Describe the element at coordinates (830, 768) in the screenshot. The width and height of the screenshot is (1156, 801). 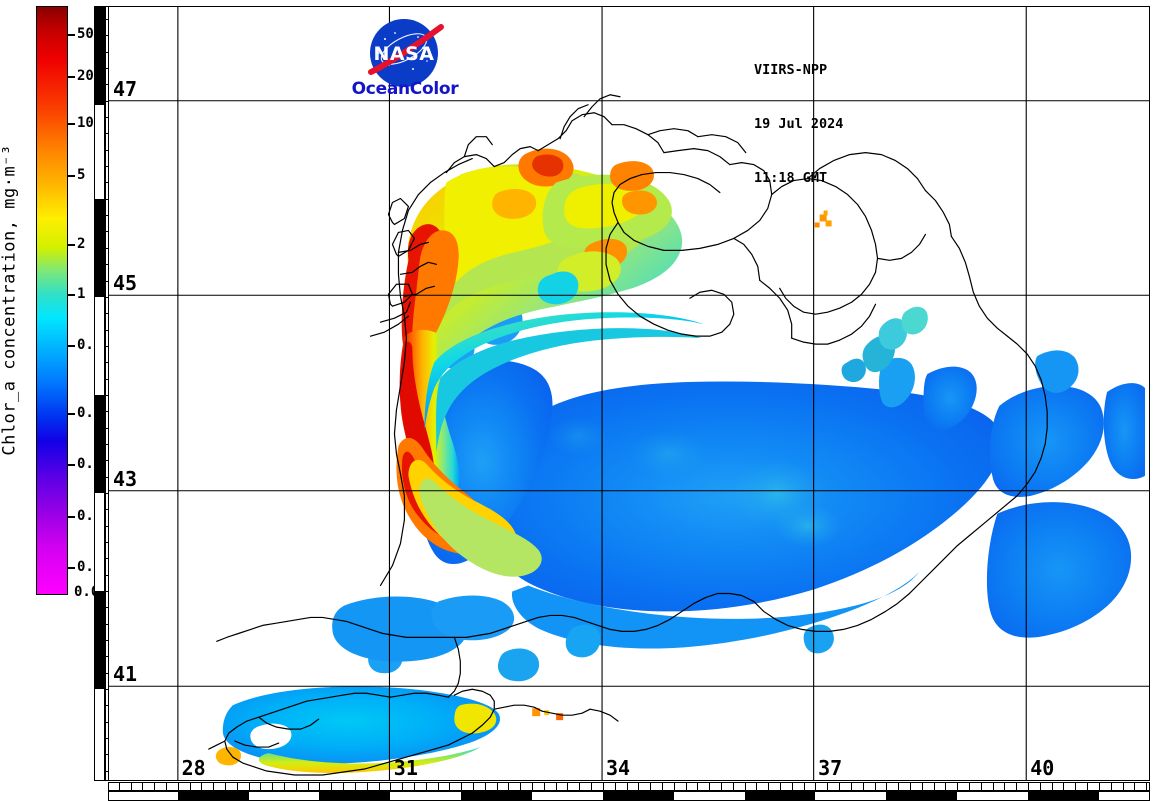
I see `longitude-label: 37` at that location.